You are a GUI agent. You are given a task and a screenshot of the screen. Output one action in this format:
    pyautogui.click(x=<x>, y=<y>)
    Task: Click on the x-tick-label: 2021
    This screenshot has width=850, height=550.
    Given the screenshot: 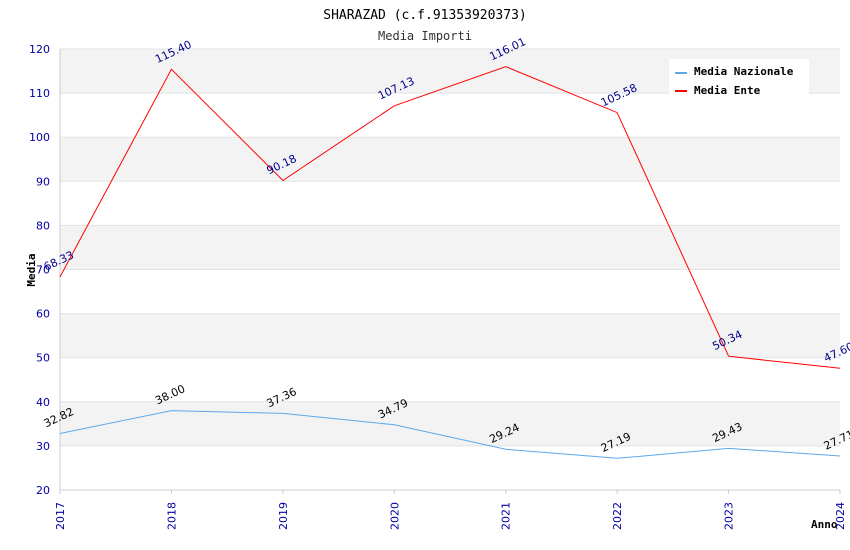 What is the action you would take?
    pyautogui.click(x=506, y=516)
    